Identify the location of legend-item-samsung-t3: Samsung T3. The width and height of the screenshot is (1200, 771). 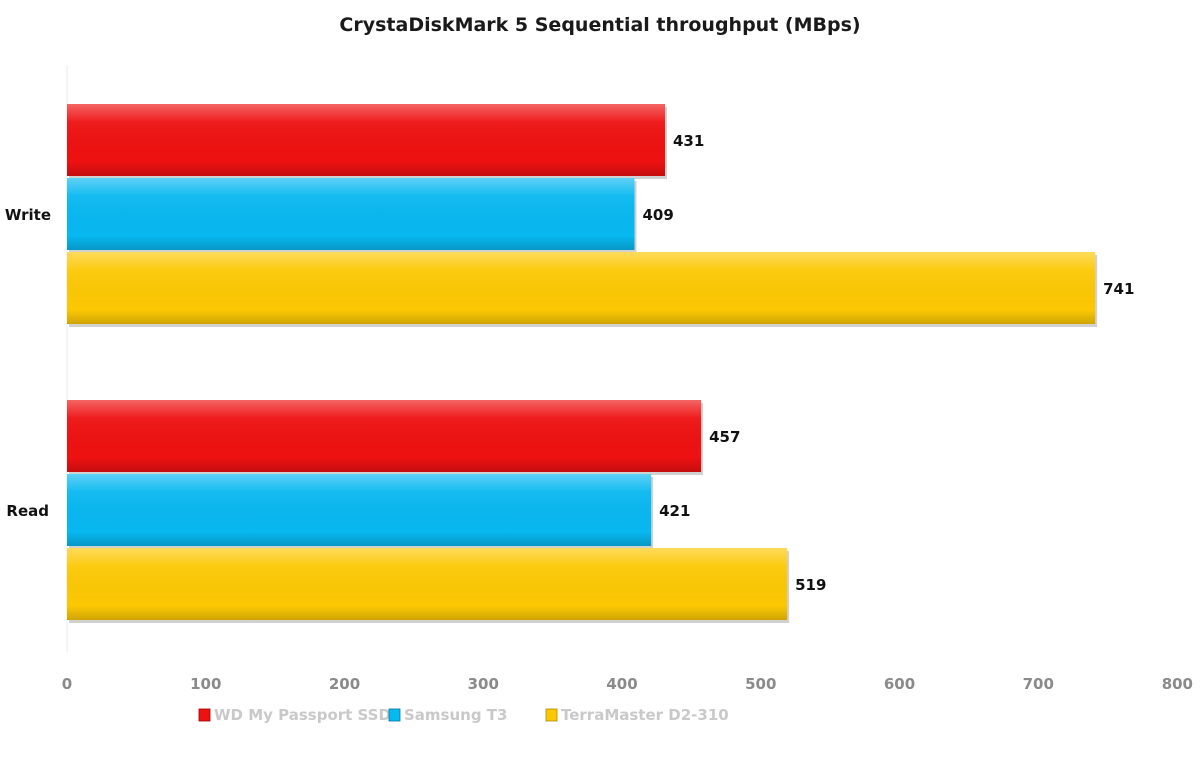
(447, 715).